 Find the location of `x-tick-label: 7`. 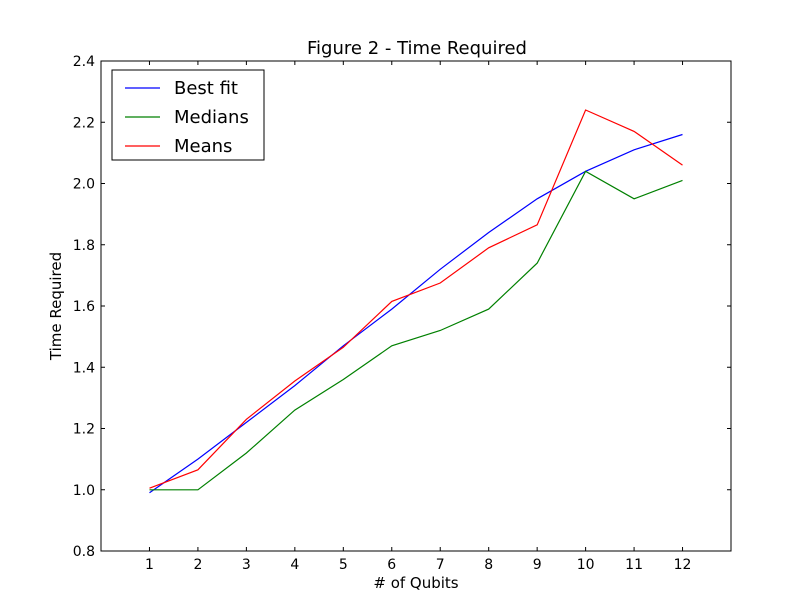

x-tick-label: 7 is located at coordinates (440, 565).